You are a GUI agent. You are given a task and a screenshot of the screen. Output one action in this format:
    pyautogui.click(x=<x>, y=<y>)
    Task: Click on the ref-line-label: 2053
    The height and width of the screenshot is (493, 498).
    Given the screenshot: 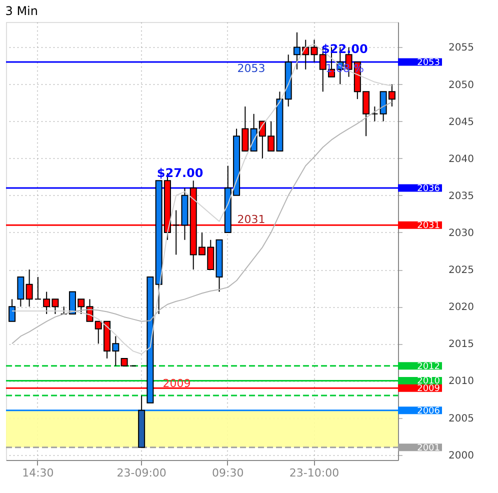 What is the action you would take?
    pyautogui.click(x=428, y=63)
    